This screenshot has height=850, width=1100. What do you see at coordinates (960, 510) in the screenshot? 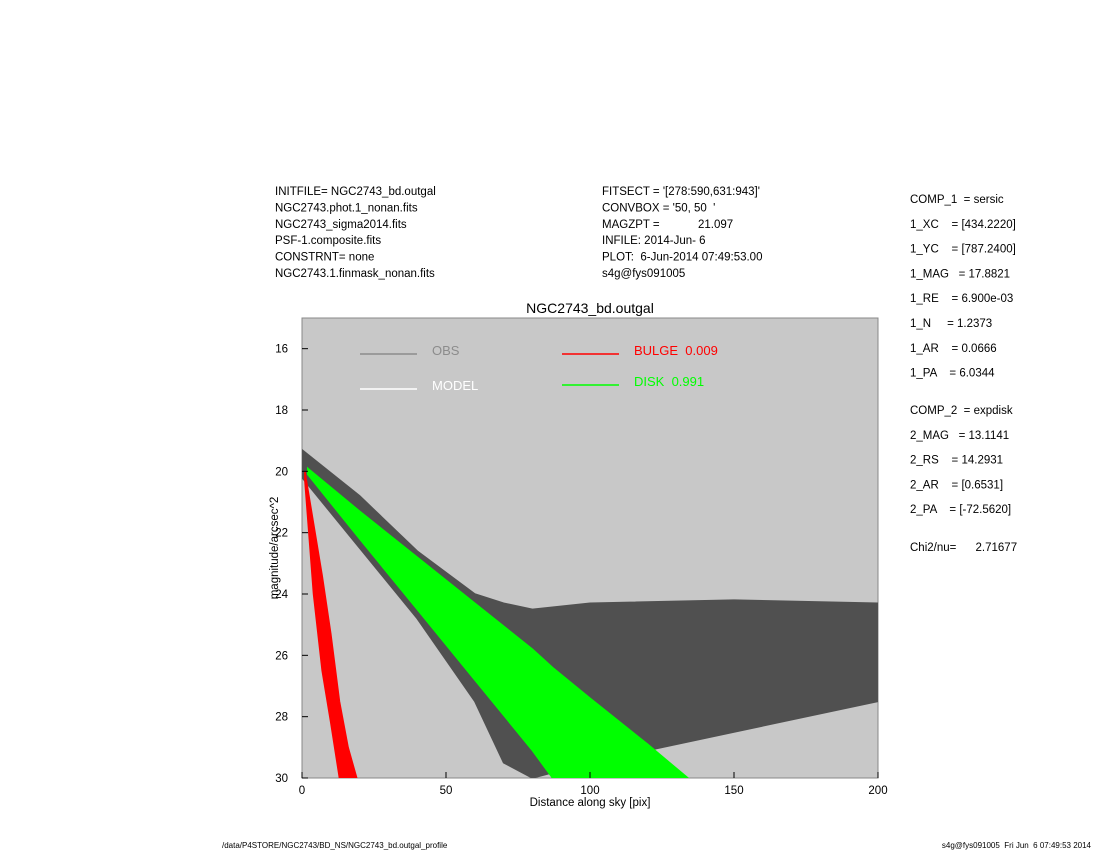
I see `comp2-param: 2_PA = [-72.5620]` at bounding box center [960, 510].